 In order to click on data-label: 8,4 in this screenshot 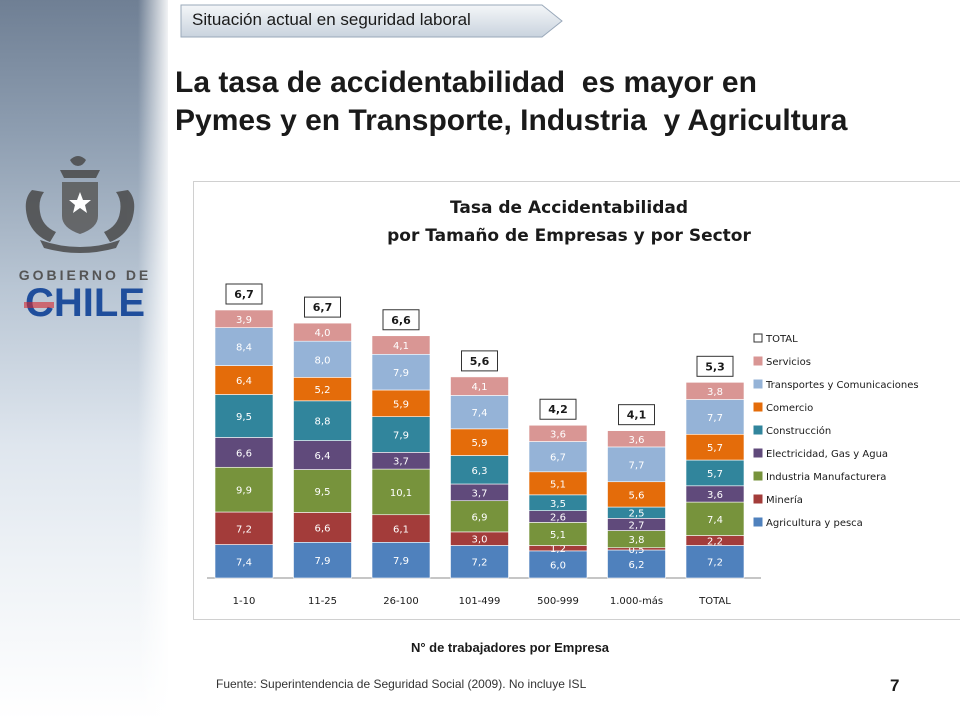, I will do `click(244, 348)`.